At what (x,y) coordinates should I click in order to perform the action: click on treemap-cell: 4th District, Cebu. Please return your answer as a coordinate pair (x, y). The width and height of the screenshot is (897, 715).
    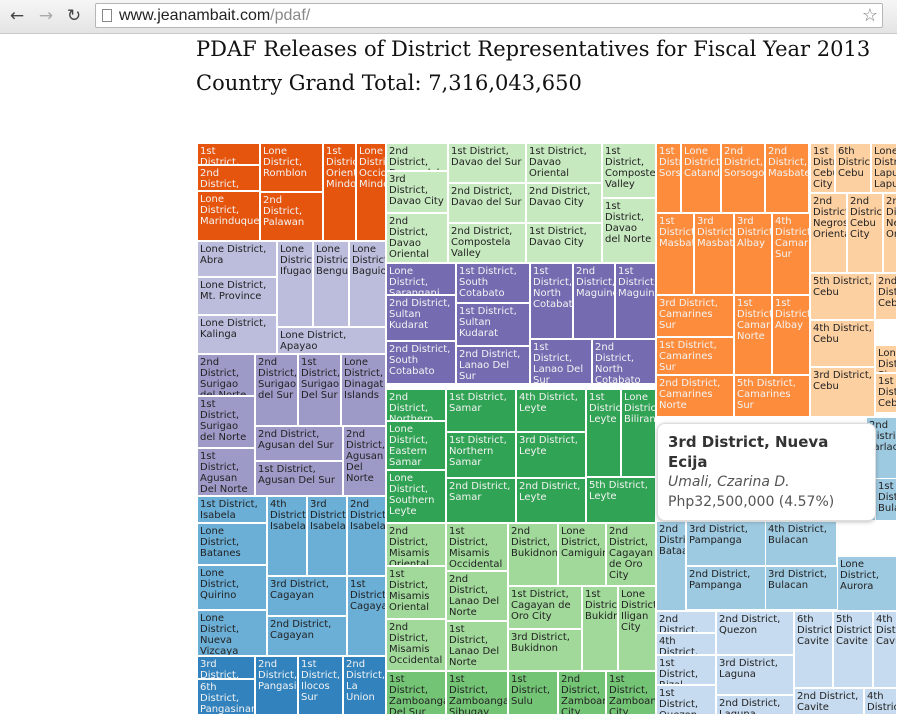
    Looking at the image, I should click on (842, 343).